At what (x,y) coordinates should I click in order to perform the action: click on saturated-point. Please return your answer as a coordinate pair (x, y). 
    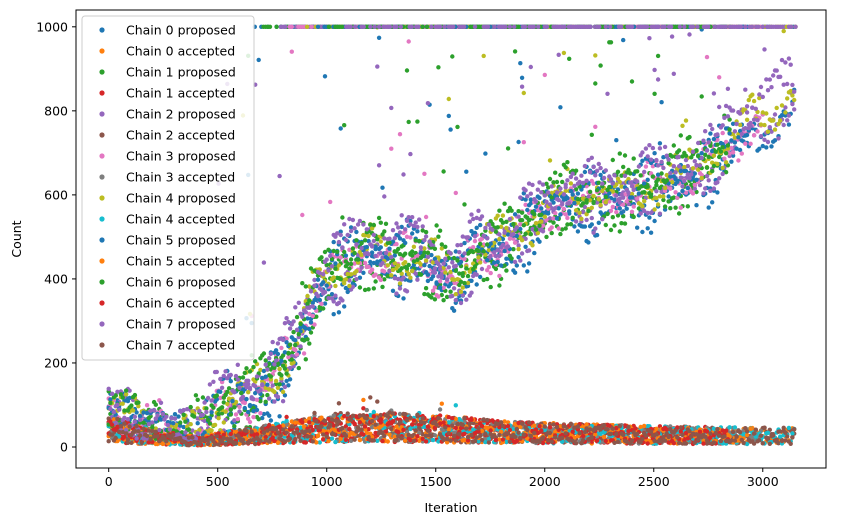
    Looking at the image, I should click on (318, 26).